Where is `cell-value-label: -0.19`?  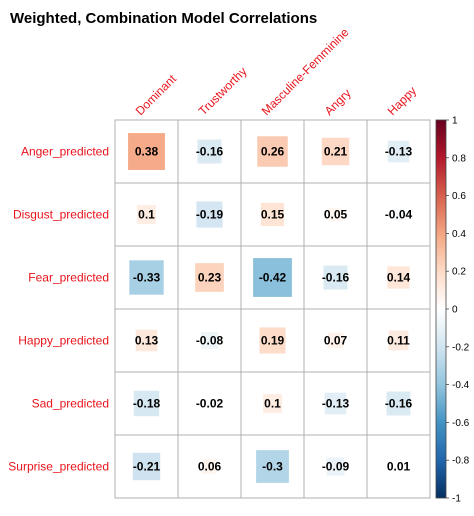
cell-value-label: -0.19 is located at coordinates (210, 215).